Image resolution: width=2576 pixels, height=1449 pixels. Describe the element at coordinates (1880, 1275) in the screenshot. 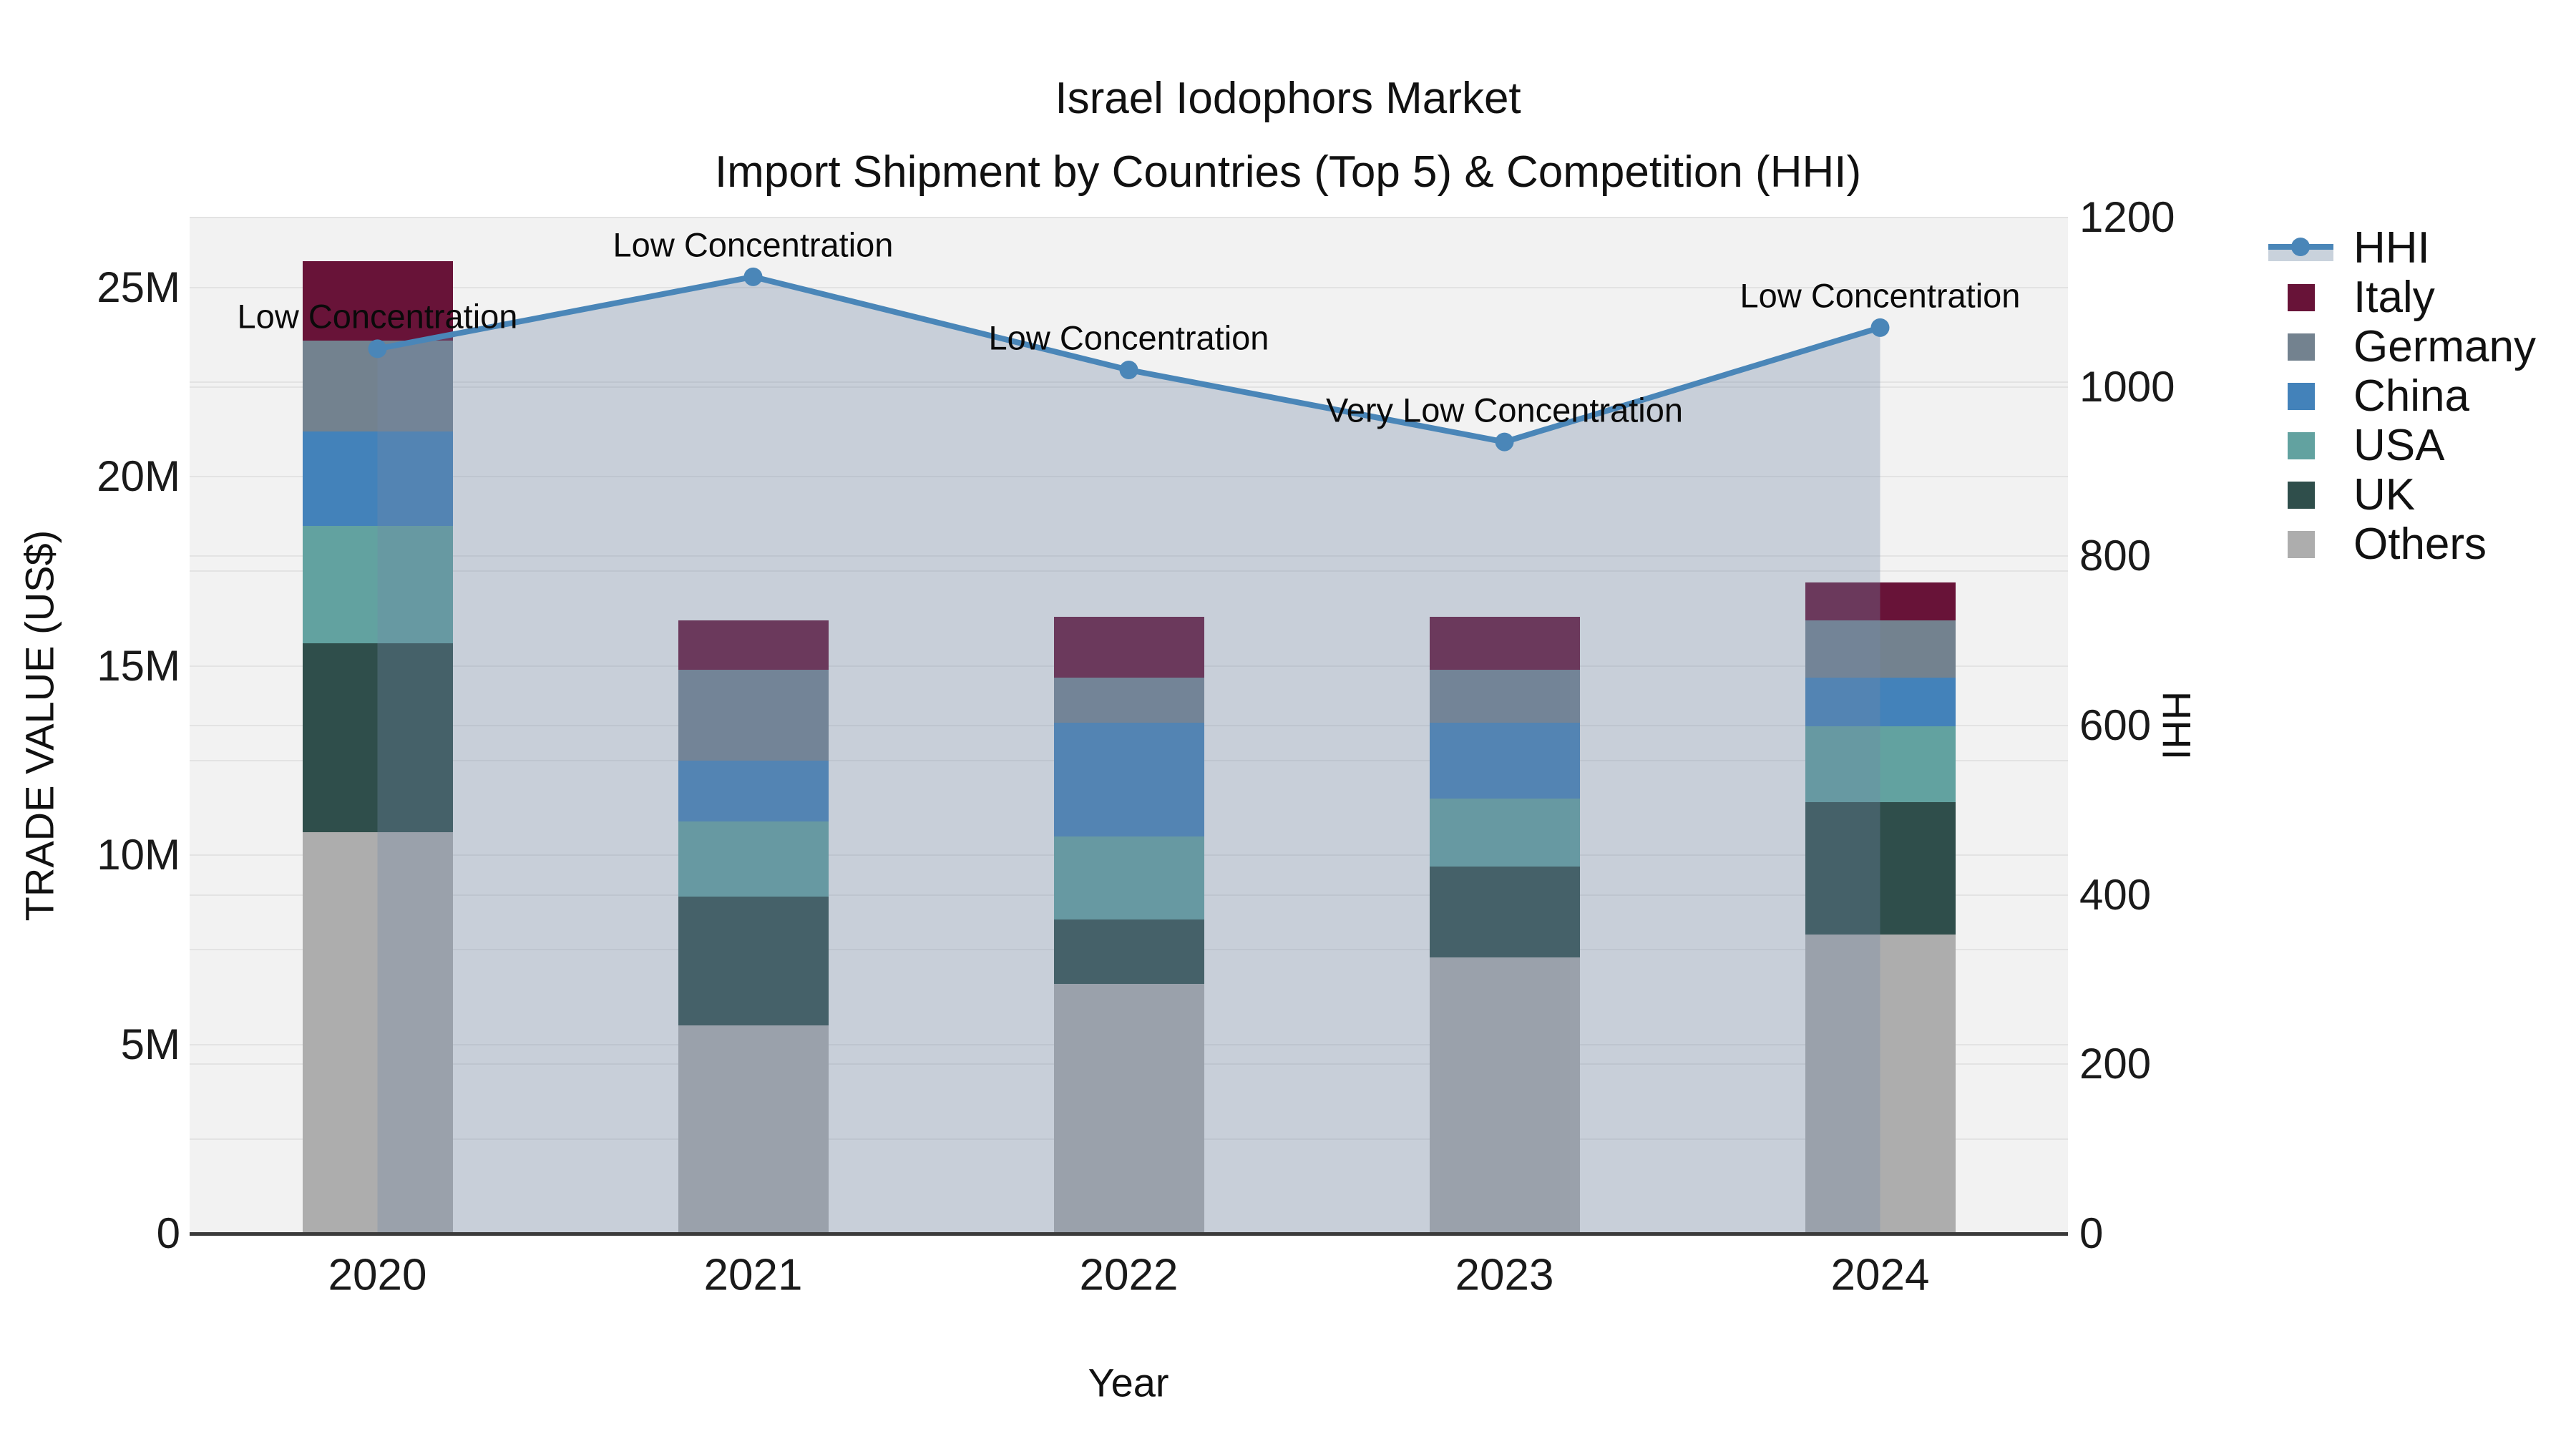

I see `x-tick-2024: 2024` at that location.